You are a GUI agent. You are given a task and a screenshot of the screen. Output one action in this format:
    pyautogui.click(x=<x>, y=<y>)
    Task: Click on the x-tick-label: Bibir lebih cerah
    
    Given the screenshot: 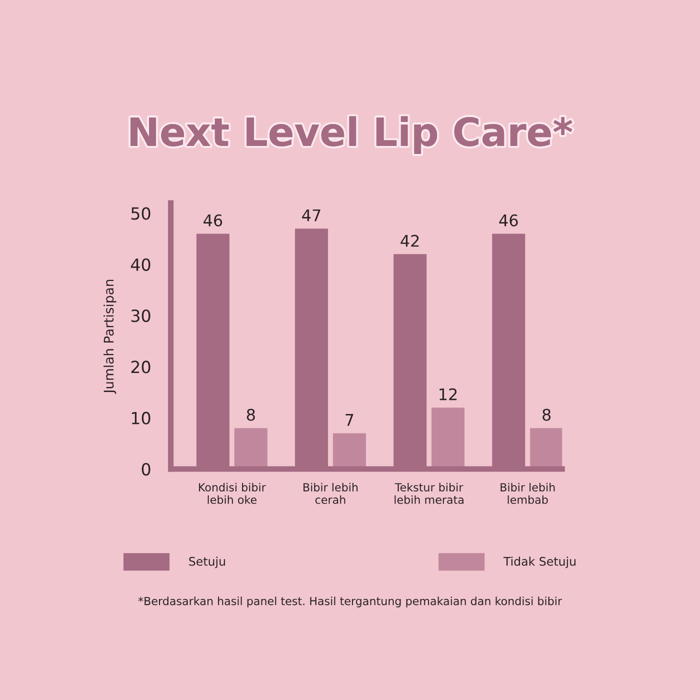 What is the action you would take?
    pyautogui.click(x=331, y=493)
    